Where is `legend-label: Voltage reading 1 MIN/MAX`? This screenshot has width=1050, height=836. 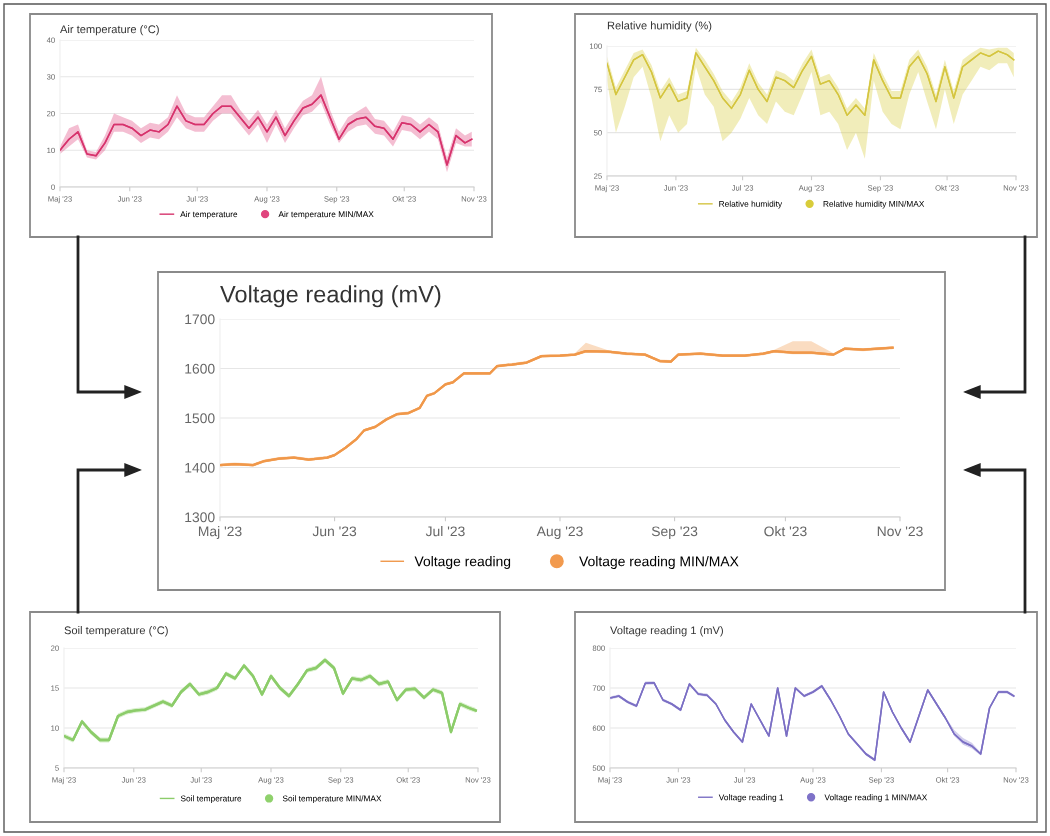
legend-label: Voltage reading 1 MIN/MAX is located at coordinates (876, 798).